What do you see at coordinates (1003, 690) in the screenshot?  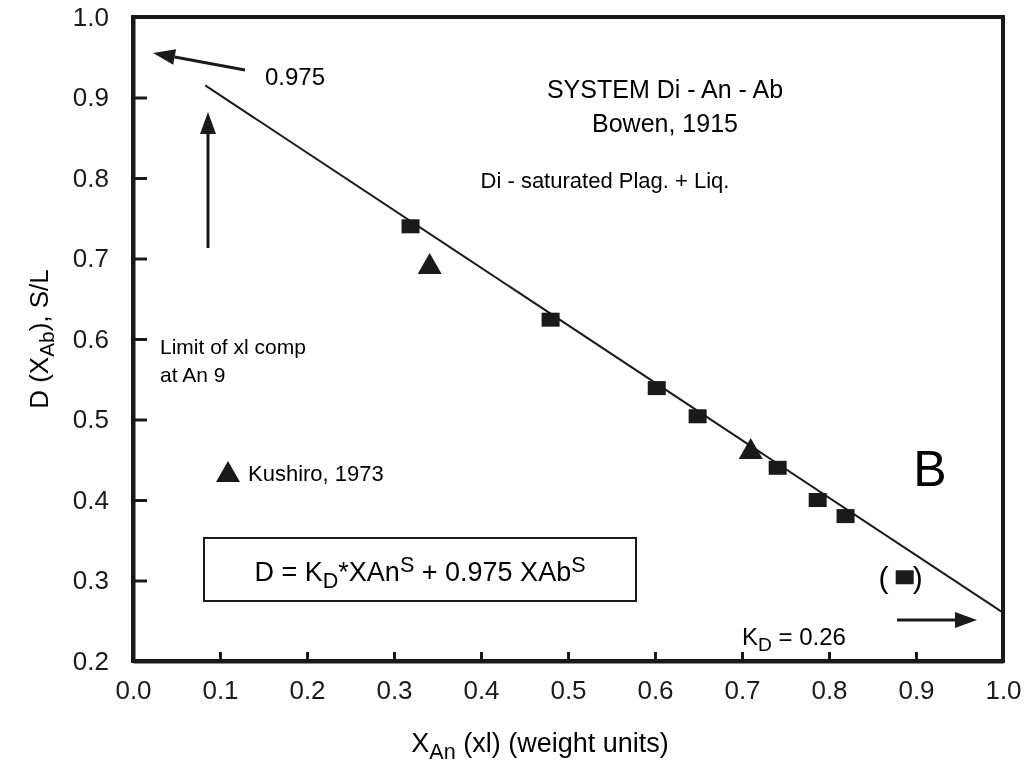 I see `x-tick-label: 1.0` at bounding box center [1003, 690].